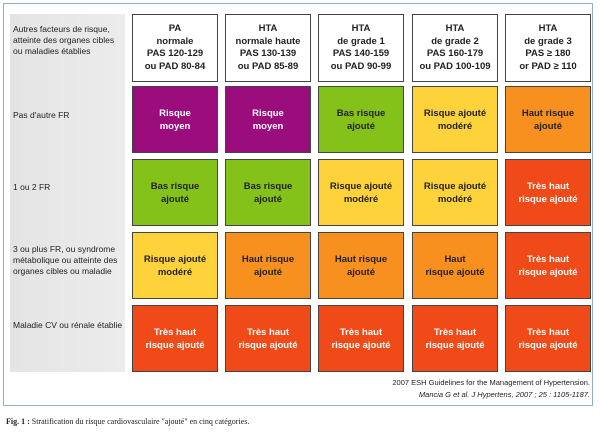  Describe the element at coordinates (18, 421) in the screenshot. I see `caption-label: Fig. 1 :` at that location.